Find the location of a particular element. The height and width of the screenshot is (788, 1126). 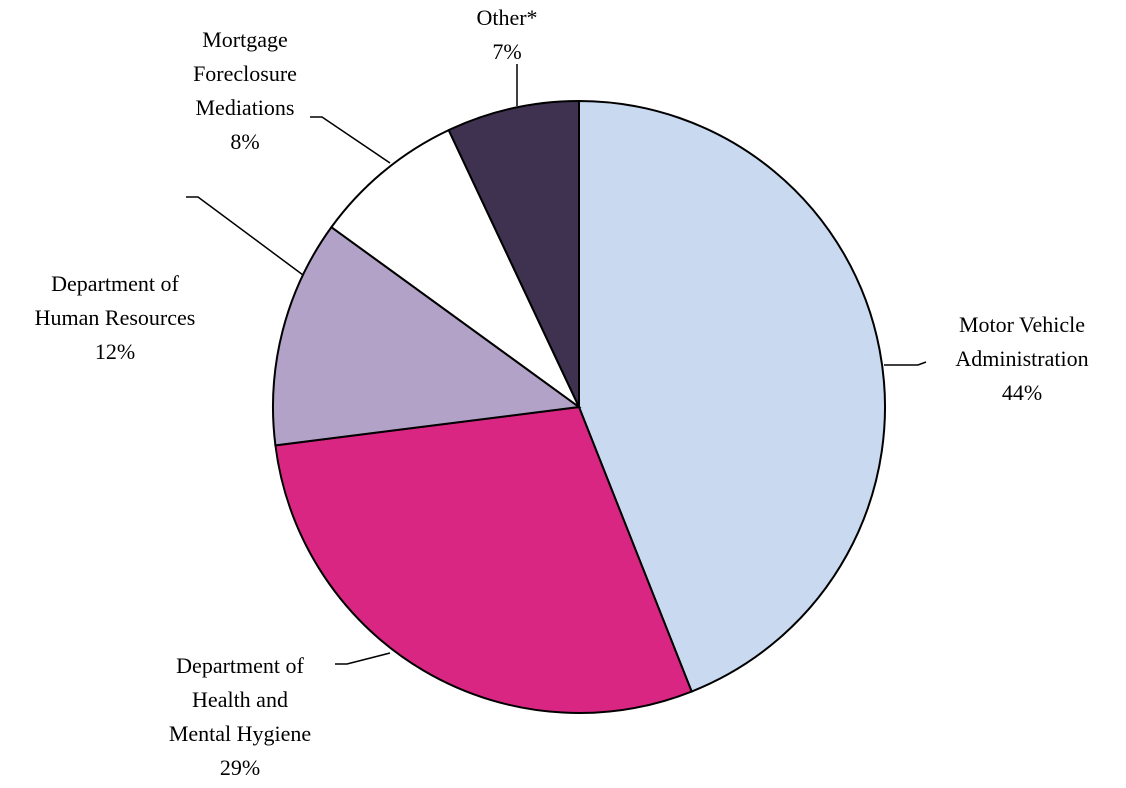

slice-label: Motor Vehicle Administration 44% is located at coordinates (1021, 359).